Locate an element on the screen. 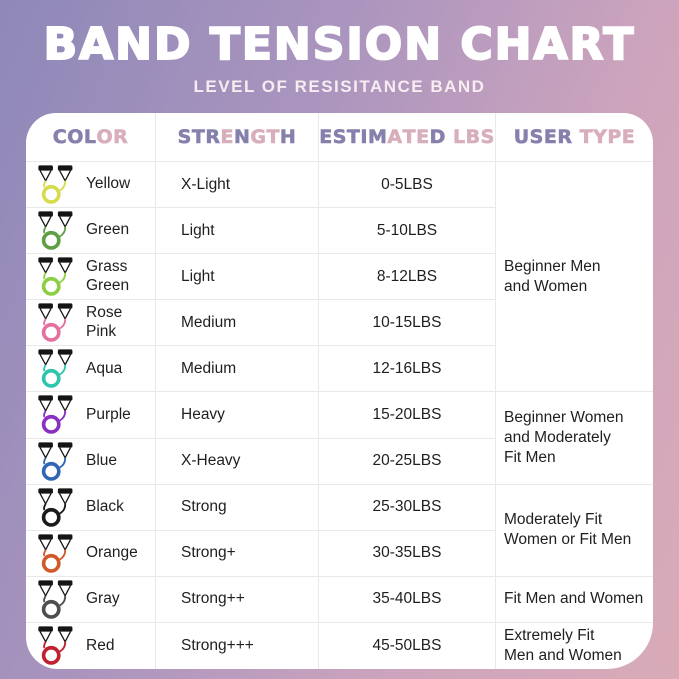 The width and height of the screenshot is (679, 679). user-type-cell-3: Moderately Fit Women or Fit Men is located at coordinates (574, 531).